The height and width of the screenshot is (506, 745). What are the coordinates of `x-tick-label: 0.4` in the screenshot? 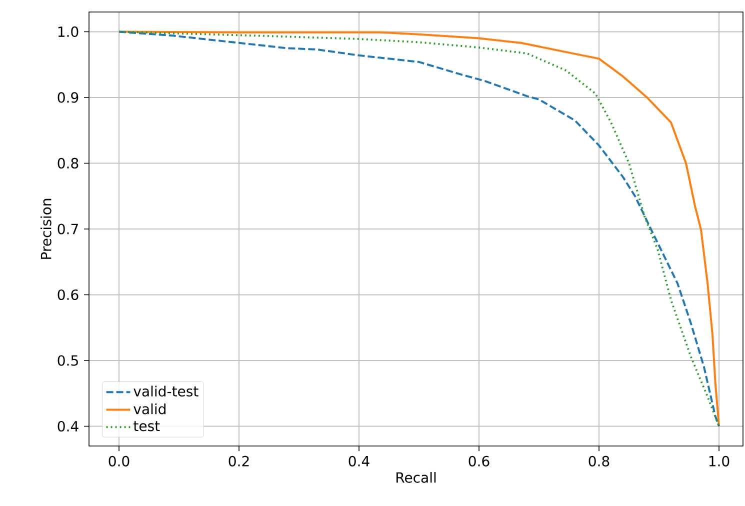 It's located at (359, 461).